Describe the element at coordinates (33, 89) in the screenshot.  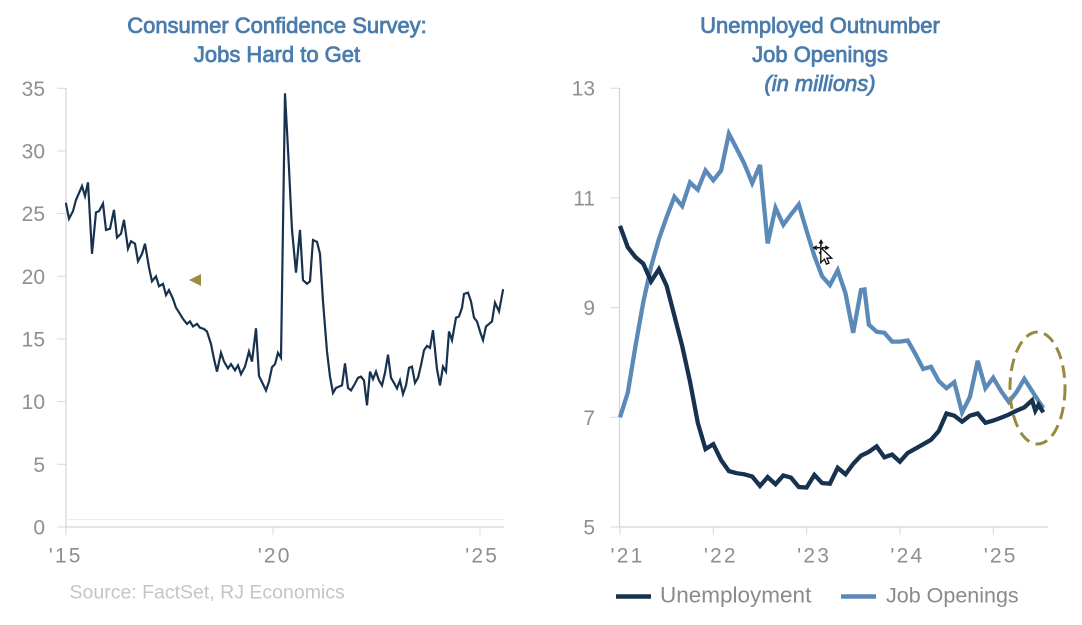
I see `svg-text: 35` at that location.